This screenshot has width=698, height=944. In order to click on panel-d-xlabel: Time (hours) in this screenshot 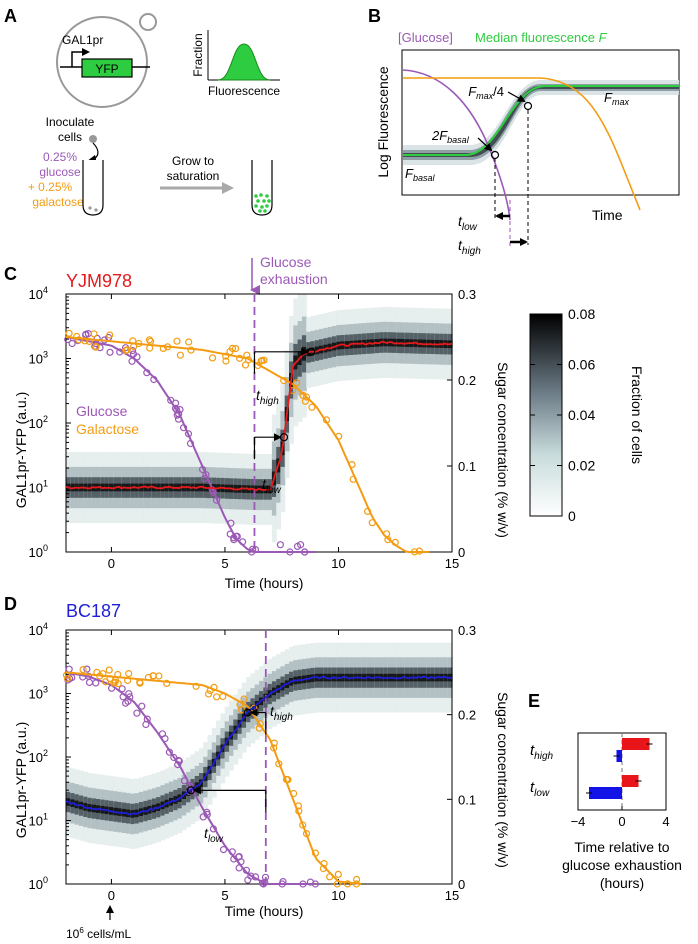, I will do `click(264, 911)`.